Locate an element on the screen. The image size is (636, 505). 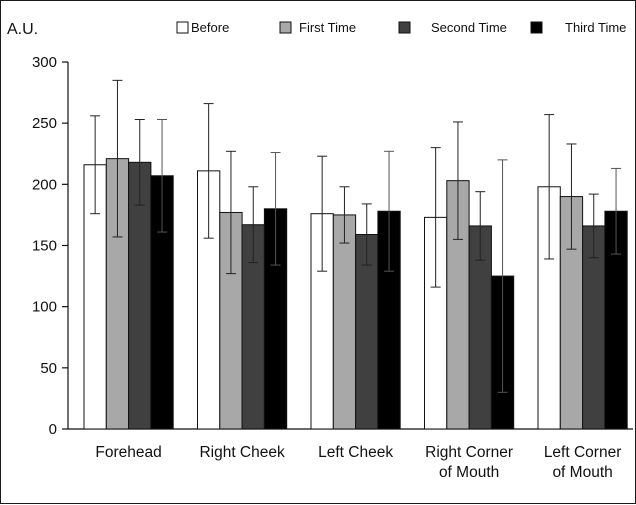
y-axis-unit-label: A.U. is located at coordinates (22, 29).